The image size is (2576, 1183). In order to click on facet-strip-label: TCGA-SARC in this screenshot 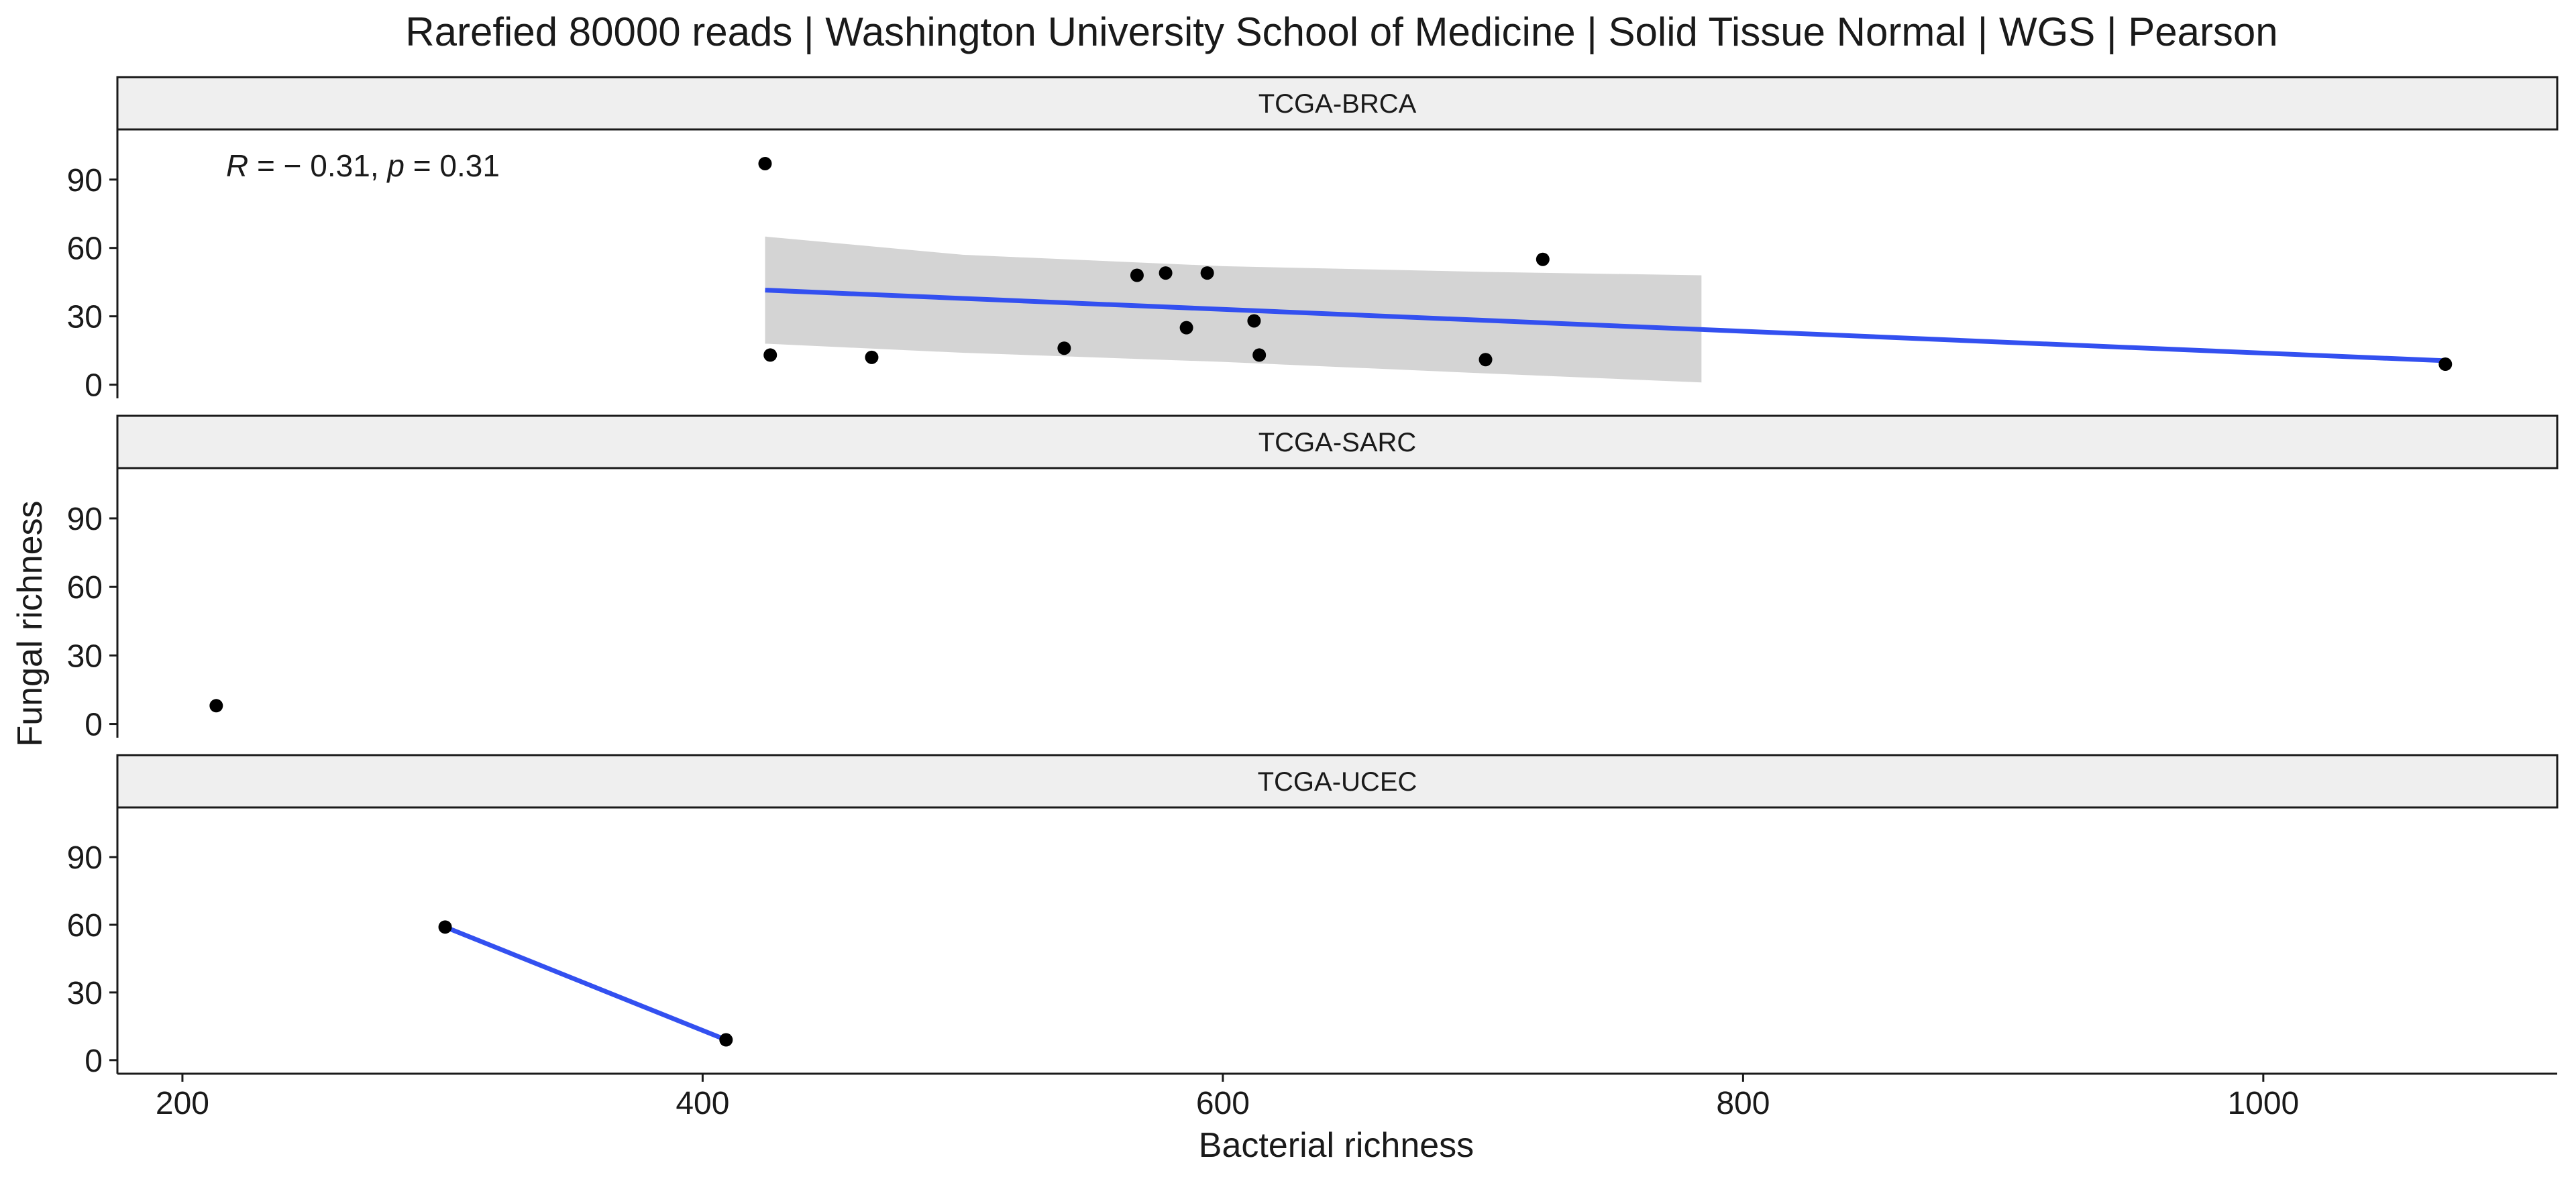, I will do `click(1337, 442)`.